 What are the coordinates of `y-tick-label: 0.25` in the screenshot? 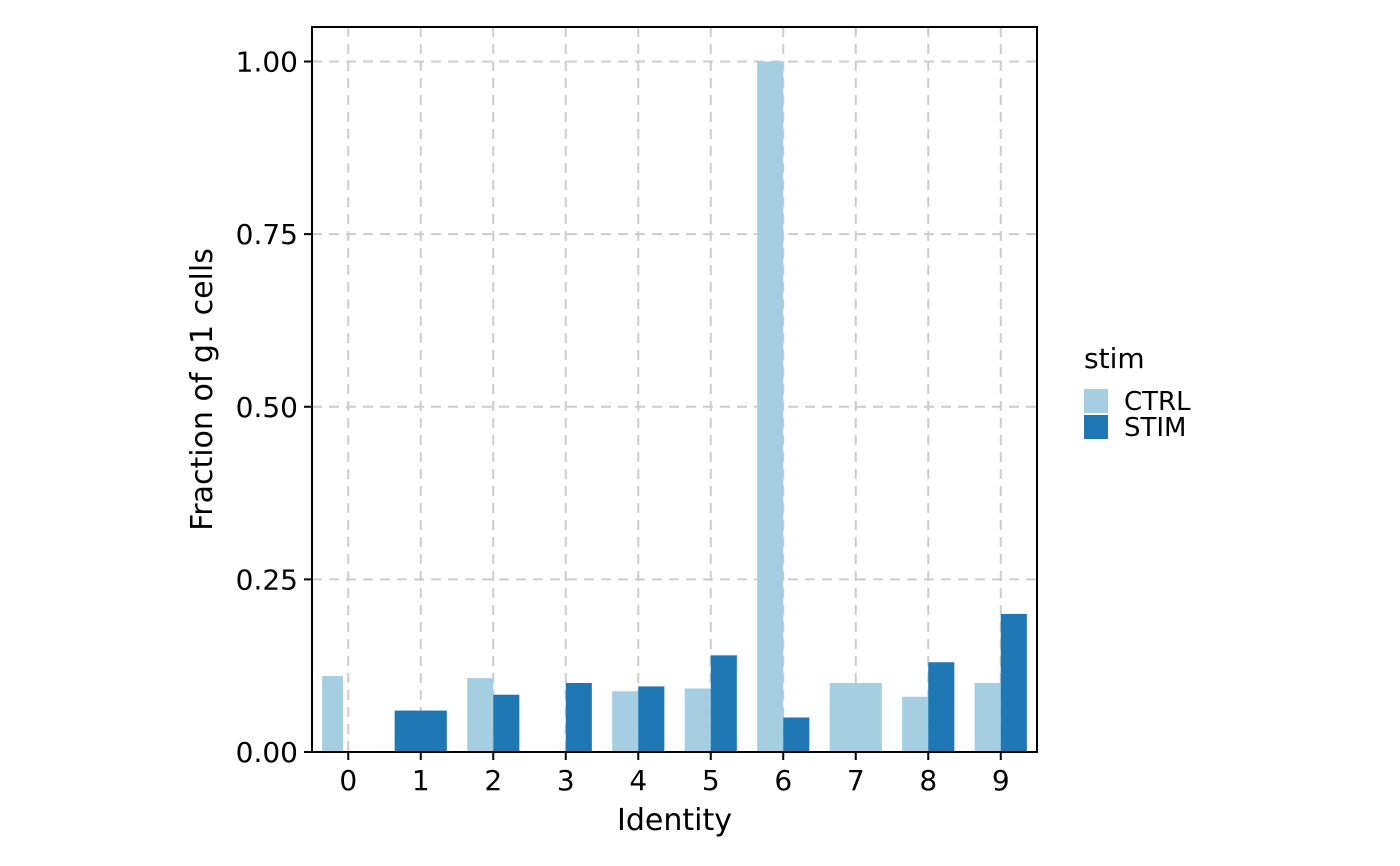 It's located at (267, 579).